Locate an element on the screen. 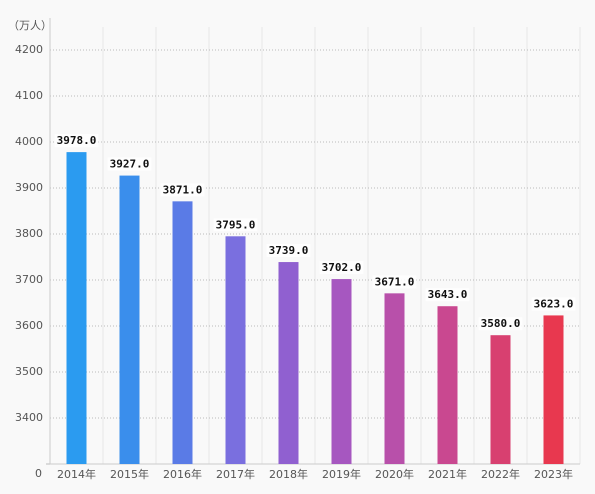  value-label: 3927.0 is located at coordinates (130, 164).